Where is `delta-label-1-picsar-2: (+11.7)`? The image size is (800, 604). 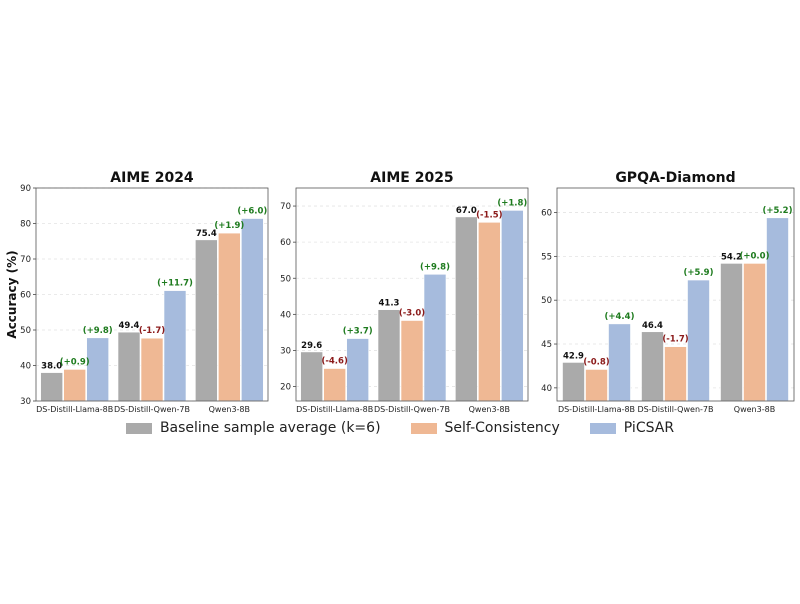 delta-label-1-picsar-2: (+11.7) is located at coordinates (175, 284).